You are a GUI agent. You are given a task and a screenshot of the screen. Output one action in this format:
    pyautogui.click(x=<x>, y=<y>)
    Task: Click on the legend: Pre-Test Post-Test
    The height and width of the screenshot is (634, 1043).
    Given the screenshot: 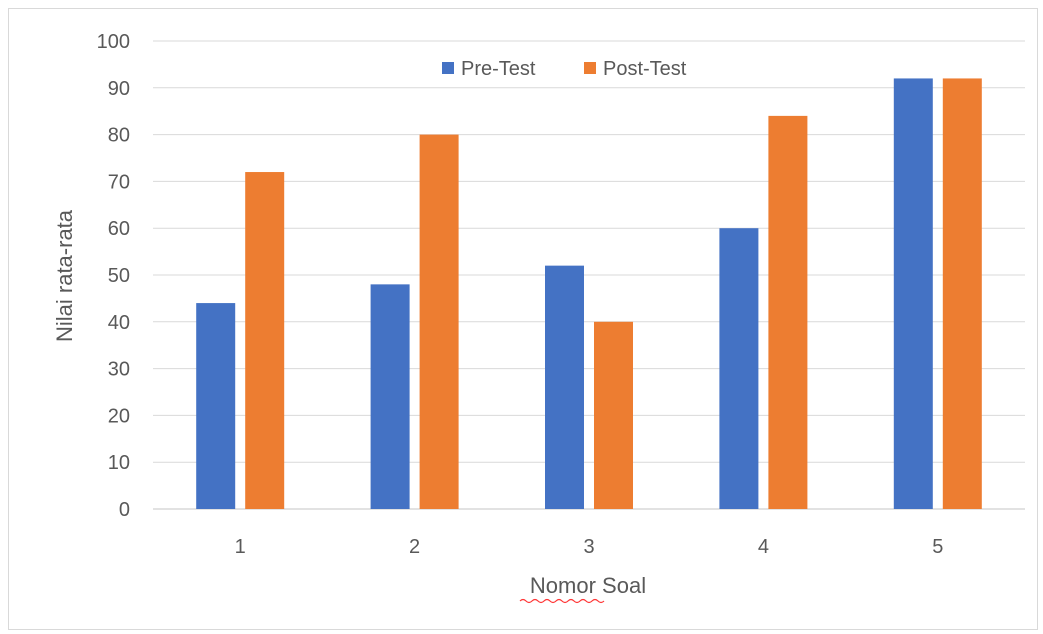 What is the action you would take?
    pyautogui.click(x=564, y=69)
    